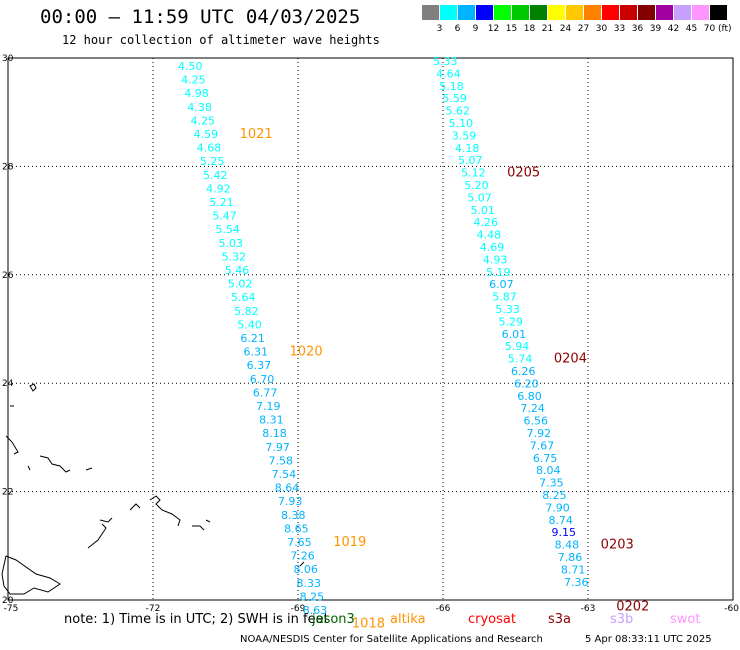 This screenshot has height=650, width=740. What do you see at coordinates (227, 229) in the screenshot?
I see `wave-height-value: 5.54` at bounding box center [227, 229].